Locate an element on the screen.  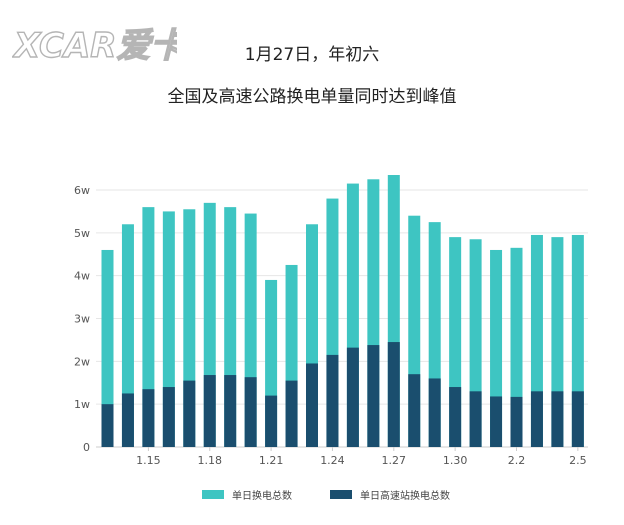
y-tick-label: 5w is located at coordinates (82, 233).